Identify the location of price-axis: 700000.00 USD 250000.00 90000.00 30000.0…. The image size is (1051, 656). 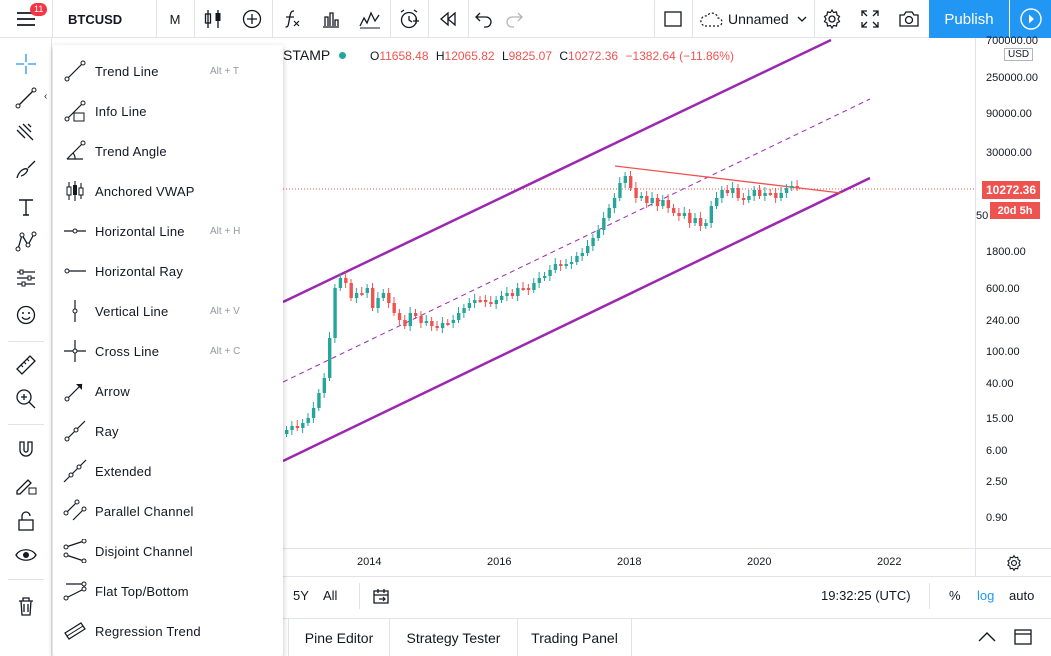
(1013, 291).